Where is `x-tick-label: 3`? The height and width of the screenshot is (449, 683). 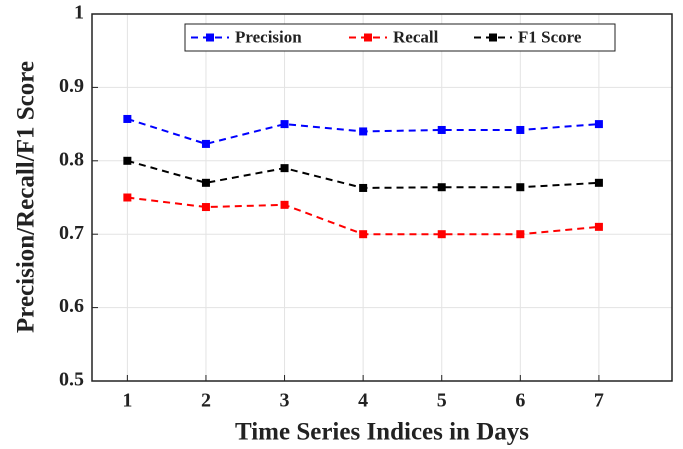 x-tick-label: 3 is located at coordinates (285, 401).